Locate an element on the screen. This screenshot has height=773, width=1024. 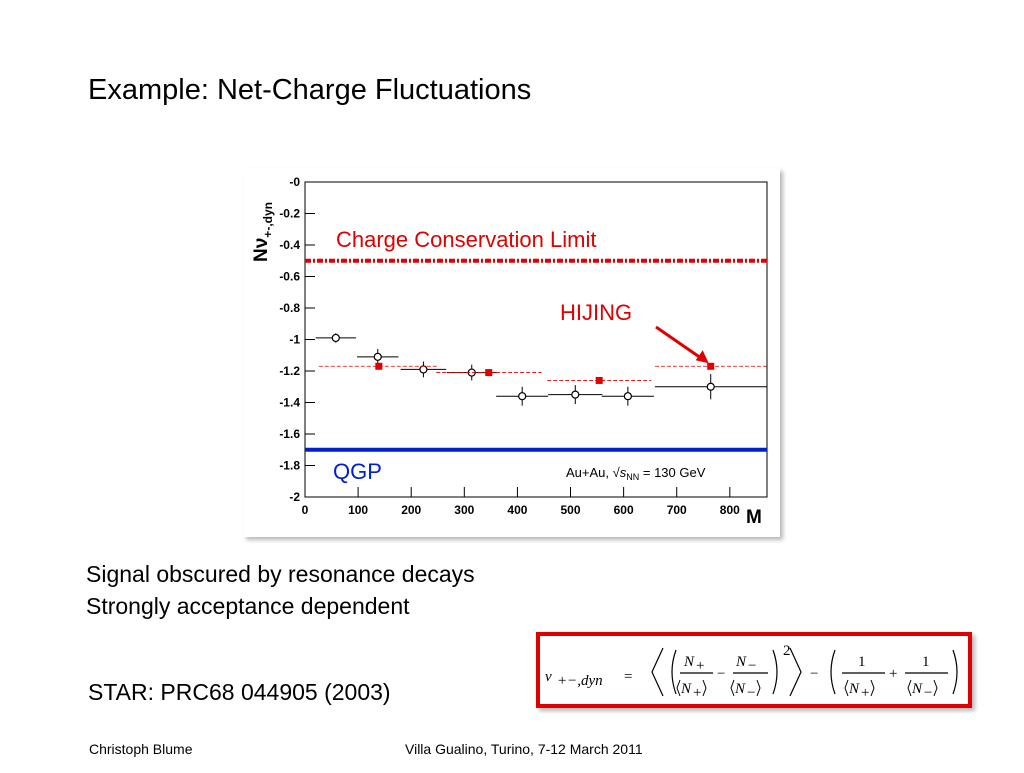
footer-center: Villa Gualino, Turino, 7-12 March 2011 is located at coordinates (524, 749).